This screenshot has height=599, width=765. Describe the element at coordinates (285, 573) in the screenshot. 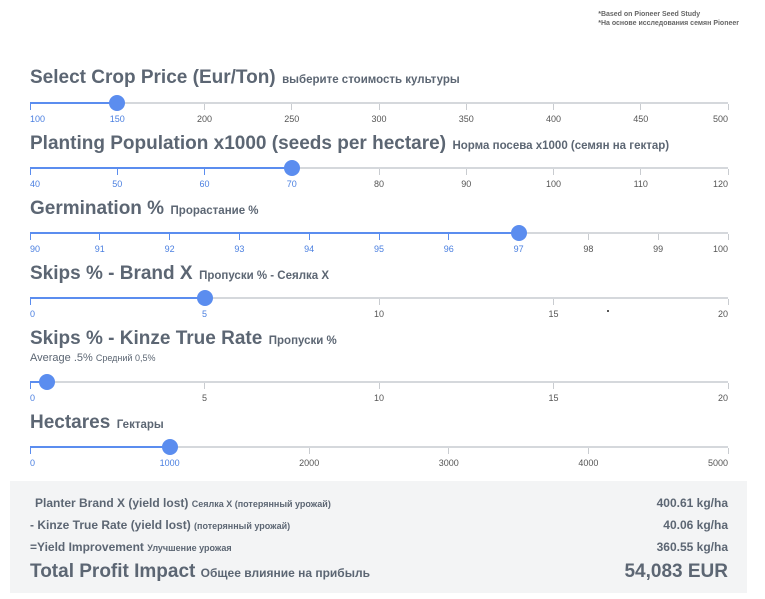

I see `result-total-label-ru: Общее влияние на прибыль` at that location.